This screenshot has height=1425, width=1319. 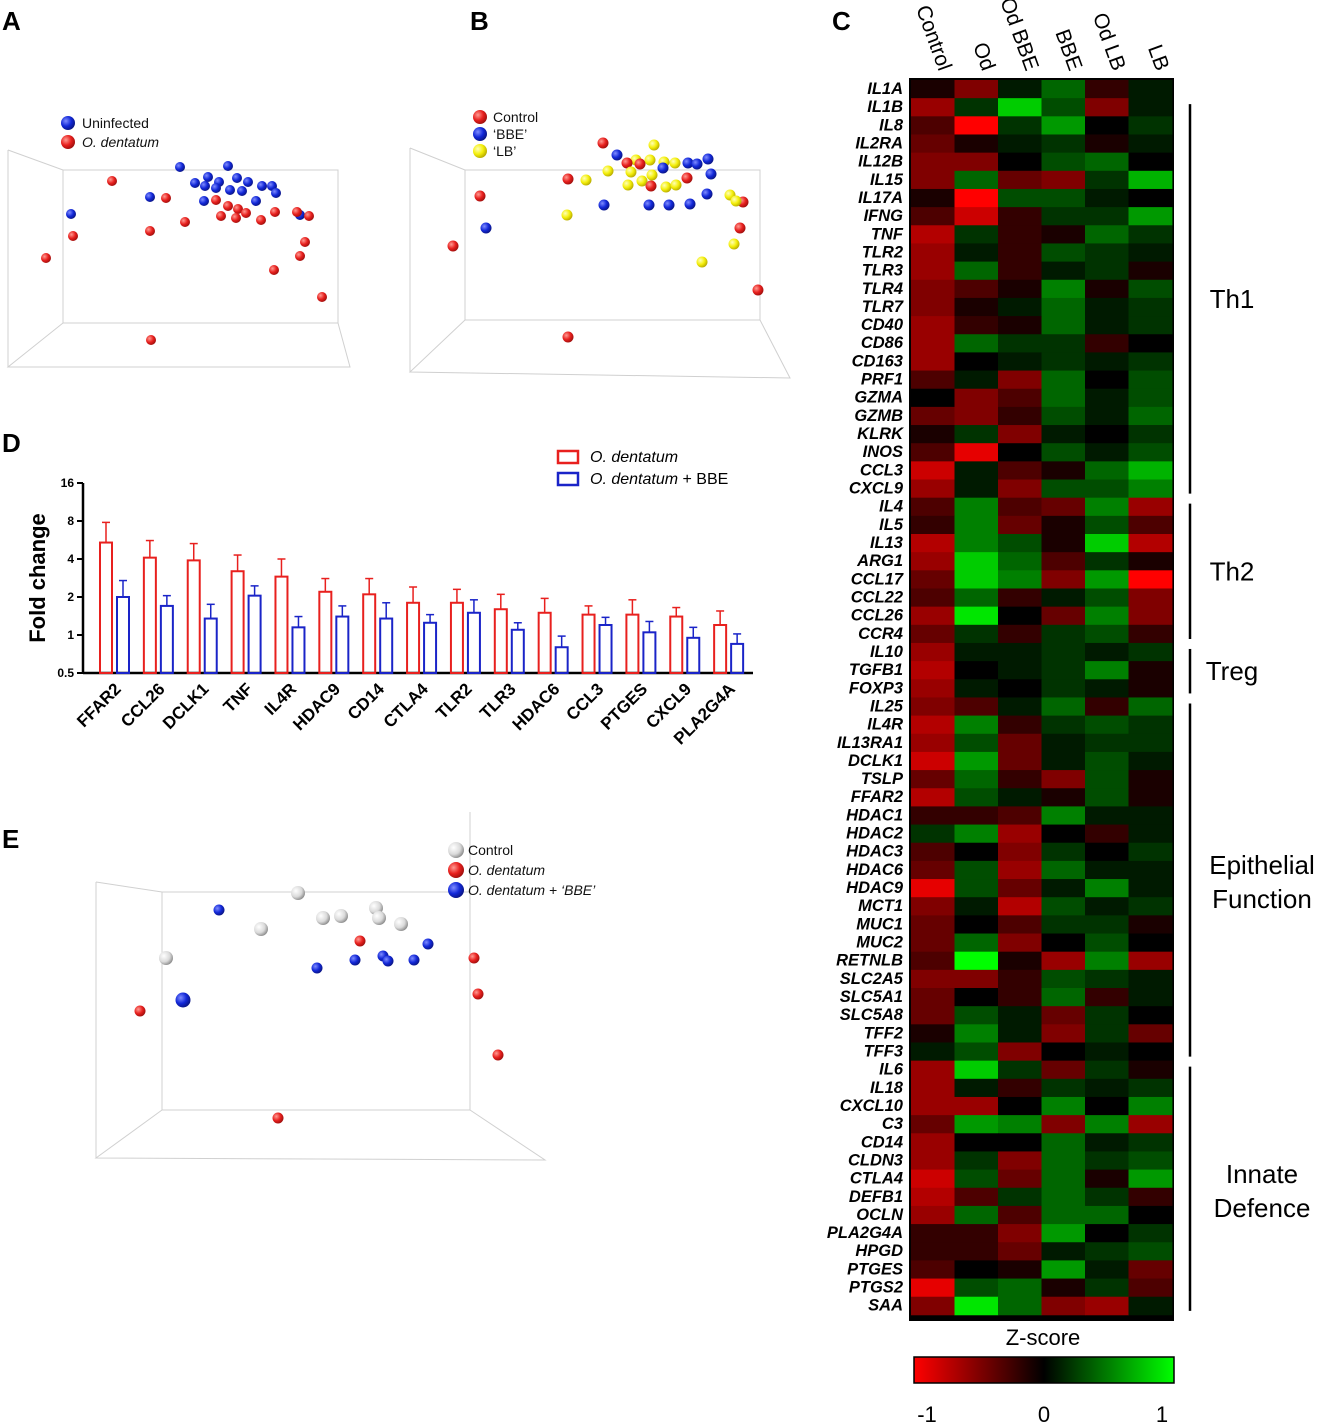 What do you see at coordinates (11, 21) in the screenshot?
I see `panel-label-a: A` at bounding box center [11, 21].